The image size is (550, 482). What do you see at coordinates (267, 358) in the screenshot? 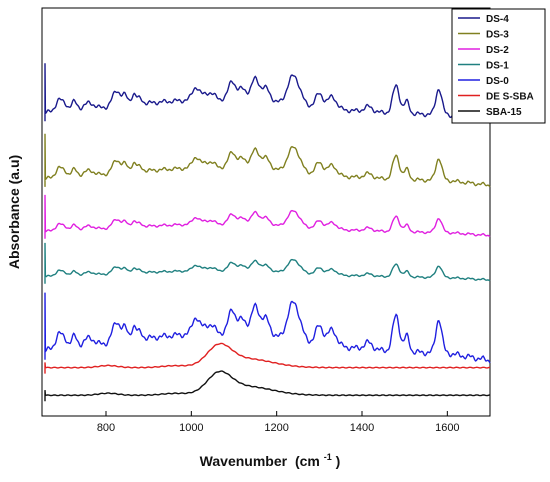
I see `series-line-de-s-sba` at bounding box center [267, 358].